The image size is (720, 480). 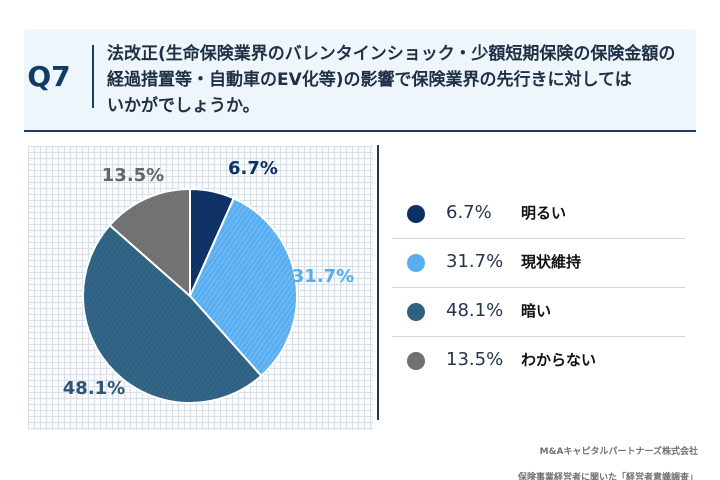 I want to click on legend-label-unknown: わからない, so click(x=559, y=360).